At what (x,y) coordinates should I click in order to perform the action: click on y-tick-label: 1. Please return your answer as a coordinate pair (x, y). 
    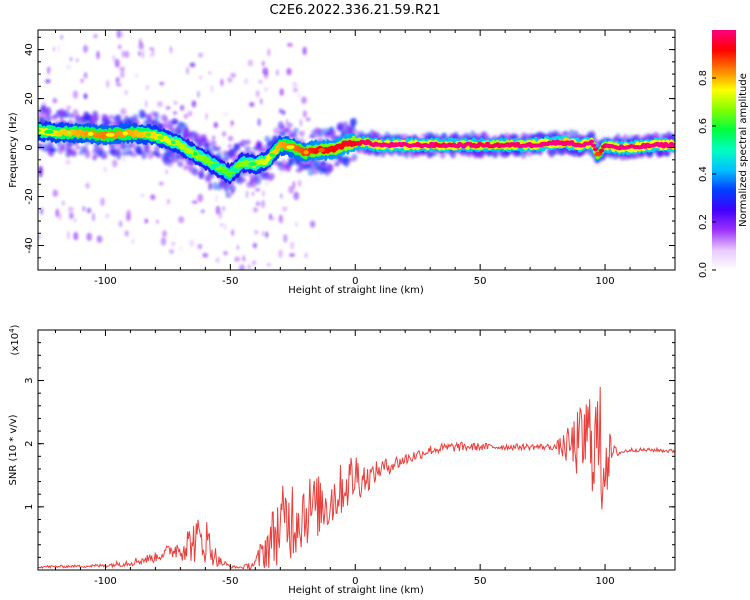
    Looking at the image, I should click on (29, 507).